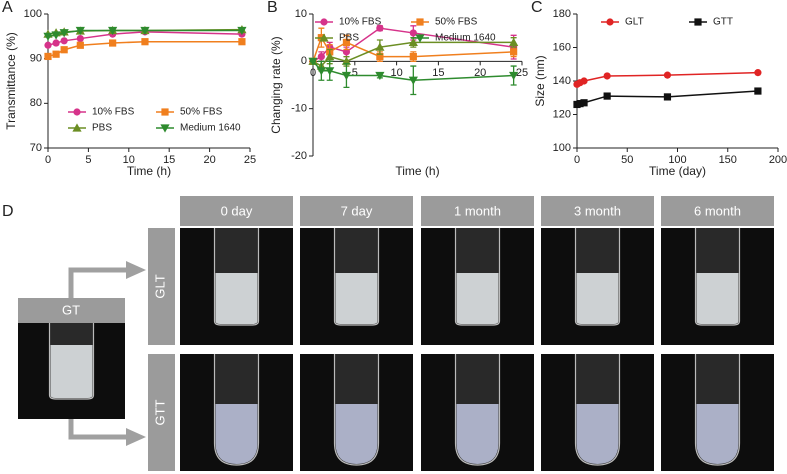  I want to click on panel-label: B, so click(272, 8).